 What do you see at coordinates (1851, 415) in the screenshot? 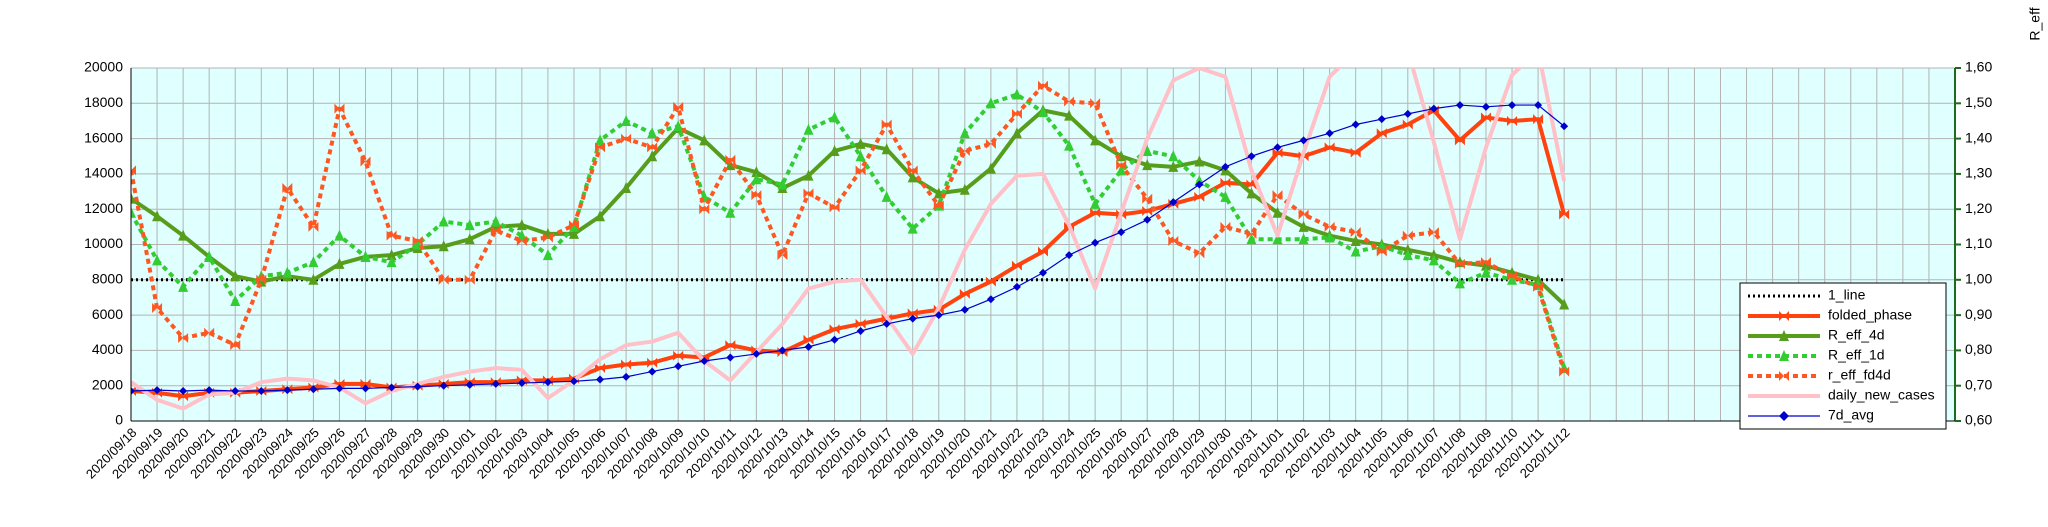
I see `legend-label: 7d_avg` at bounding box center [1851, 415].